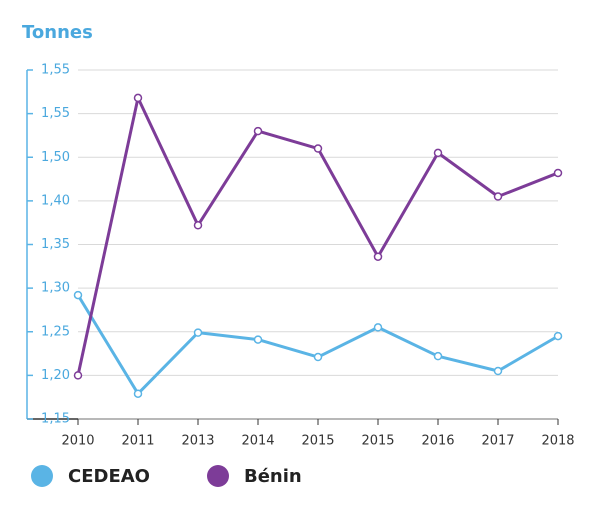 The height and width of the screenshot is (511, 600). What do you see at coordinates (197, 441) in the screenshot?
I see `x-tick-label: 2013` at bounding box center [197, 441].